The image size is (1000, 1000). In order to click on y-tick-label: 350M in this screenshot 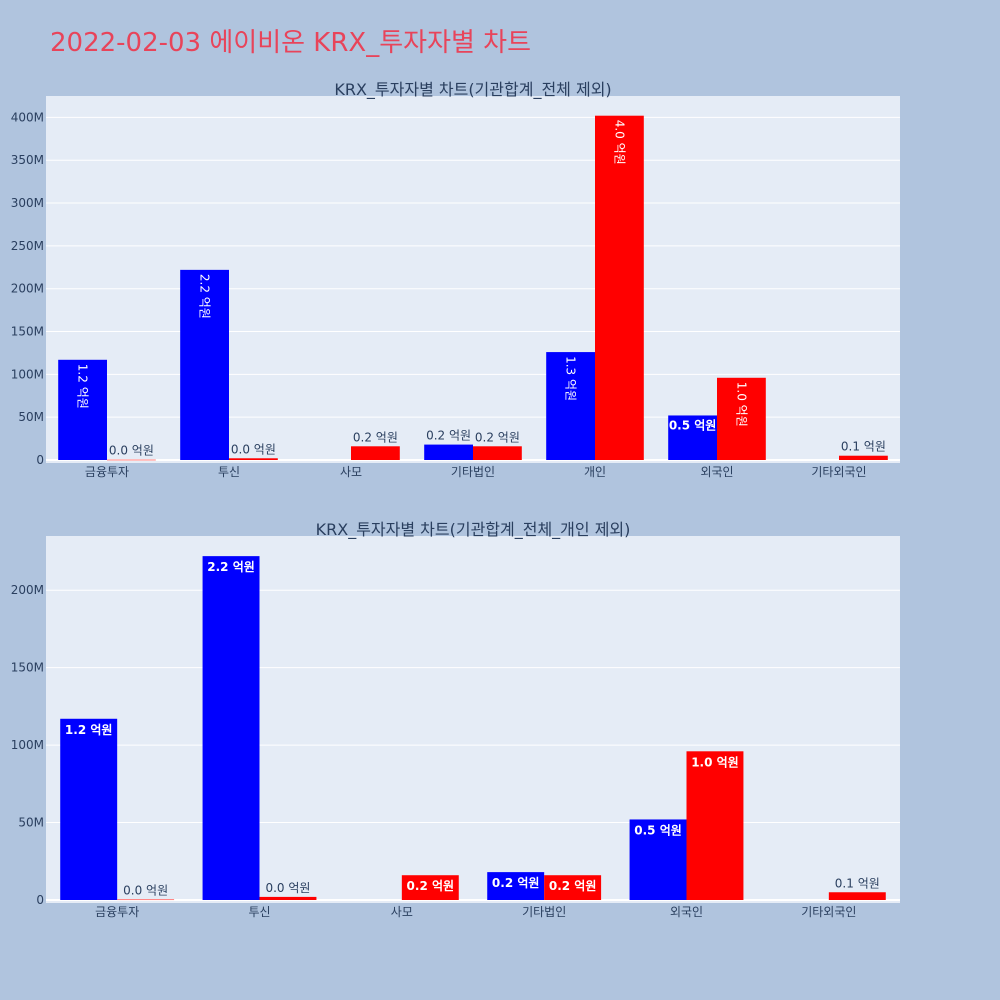, I will do `click(27, 160)`.